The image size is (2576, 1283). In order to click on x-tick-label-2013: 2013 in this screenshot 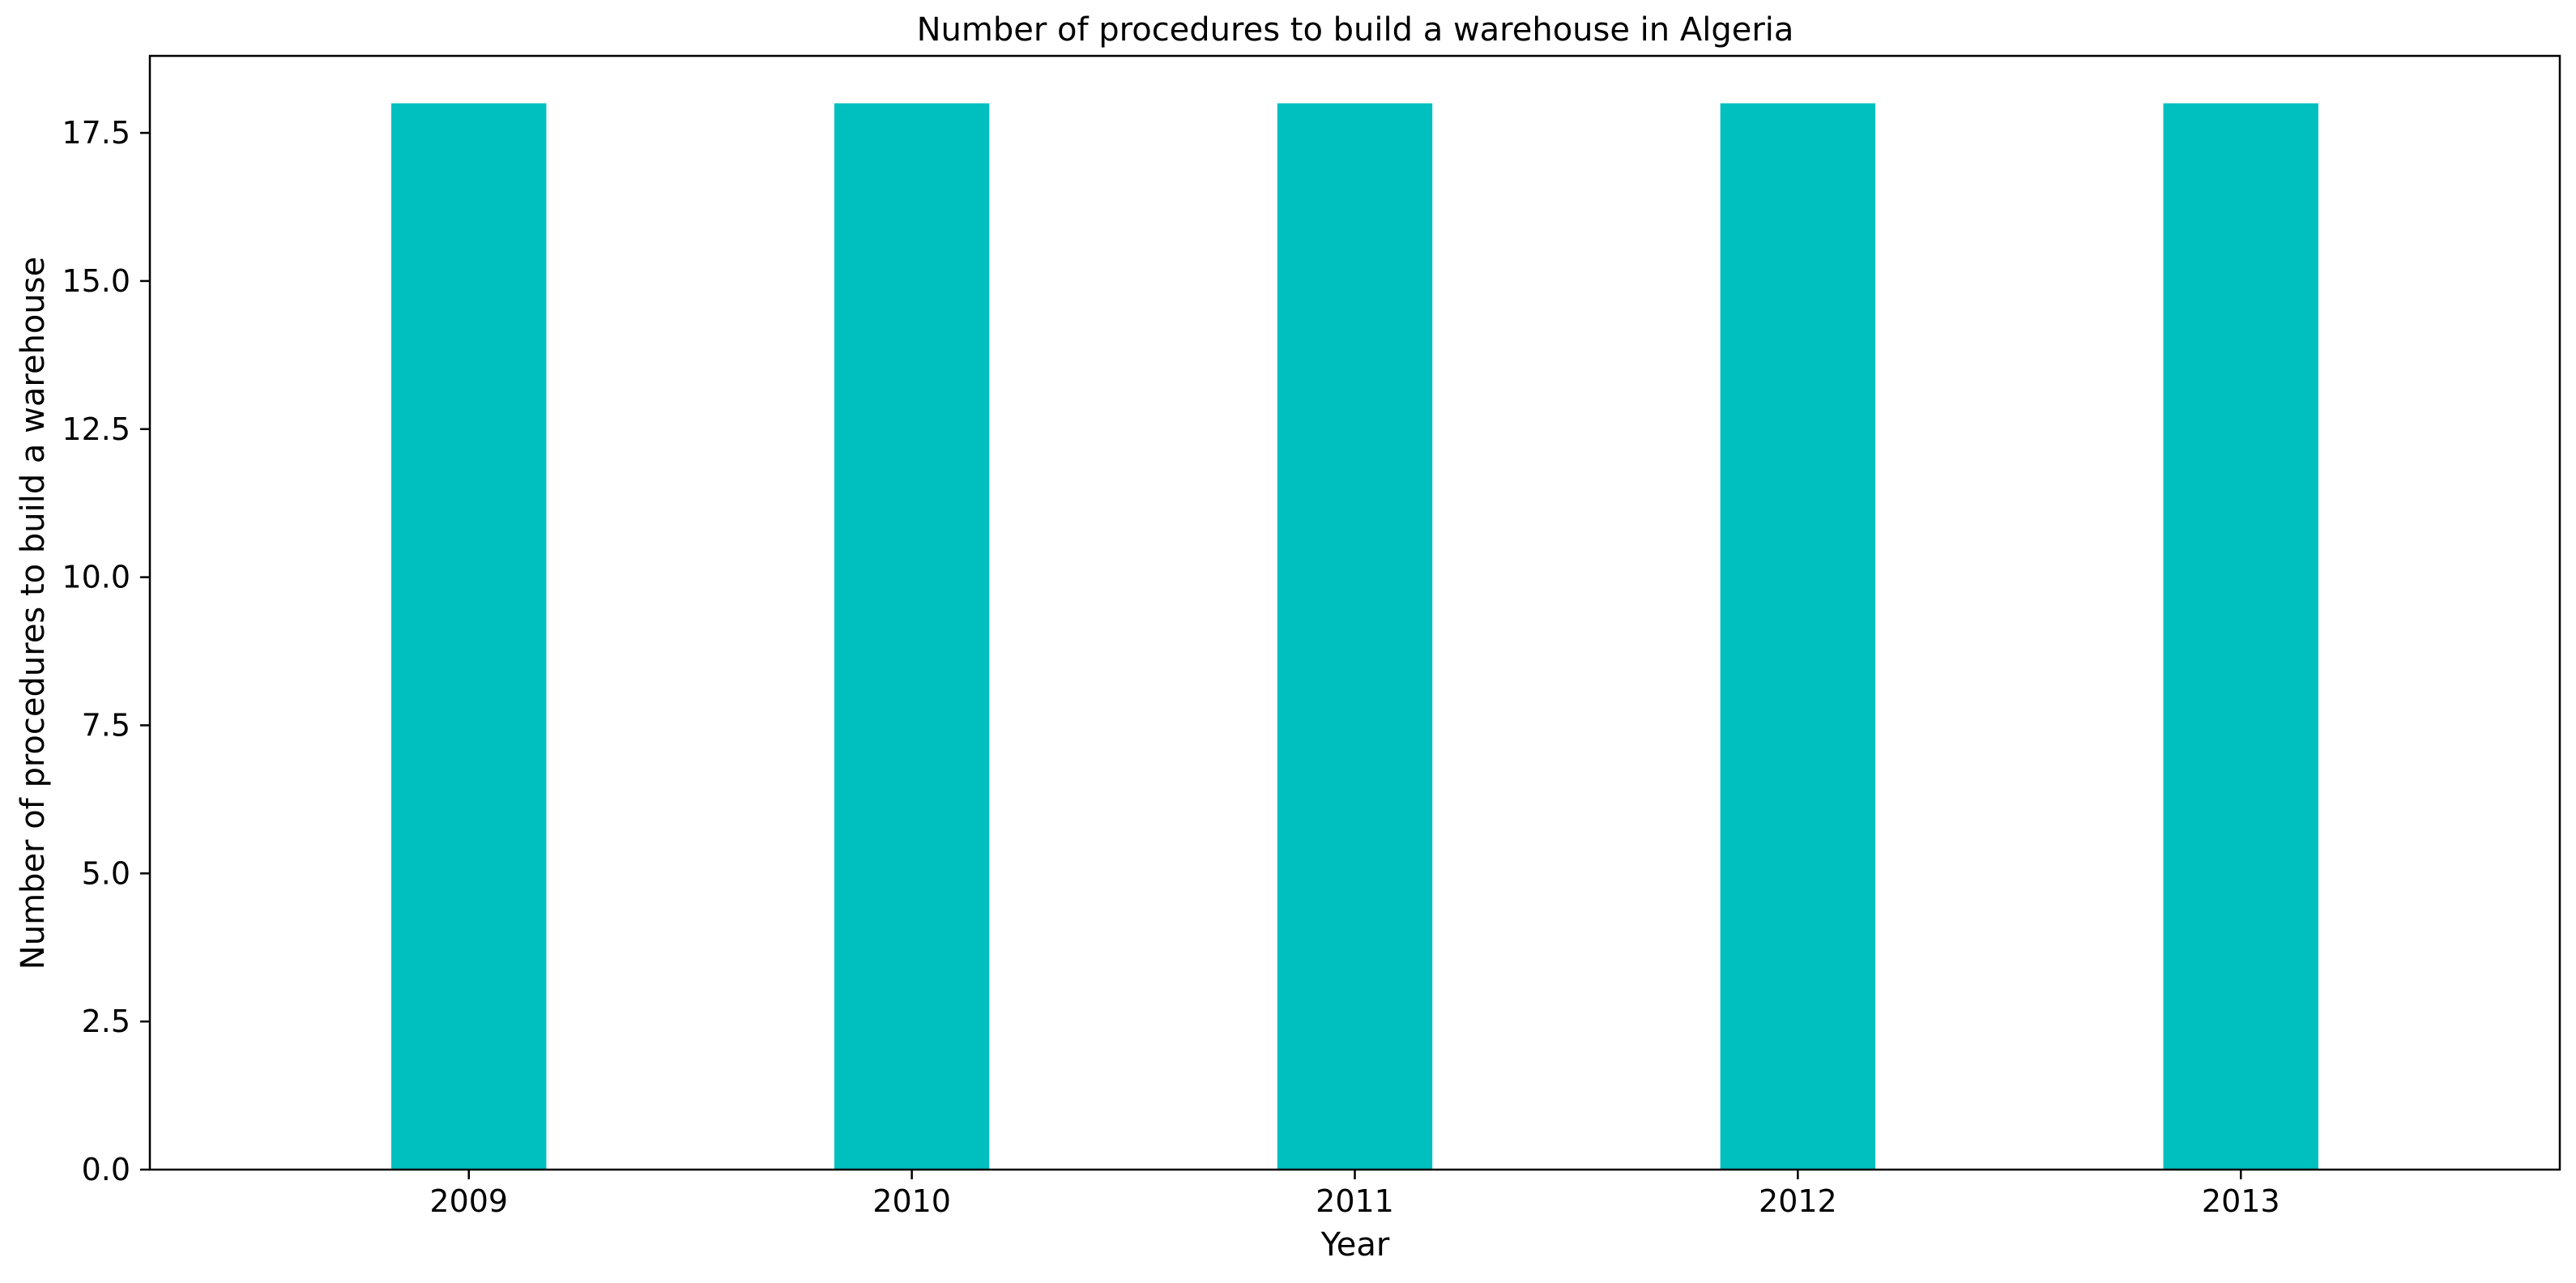, I will do `click(2241, 1201)`.